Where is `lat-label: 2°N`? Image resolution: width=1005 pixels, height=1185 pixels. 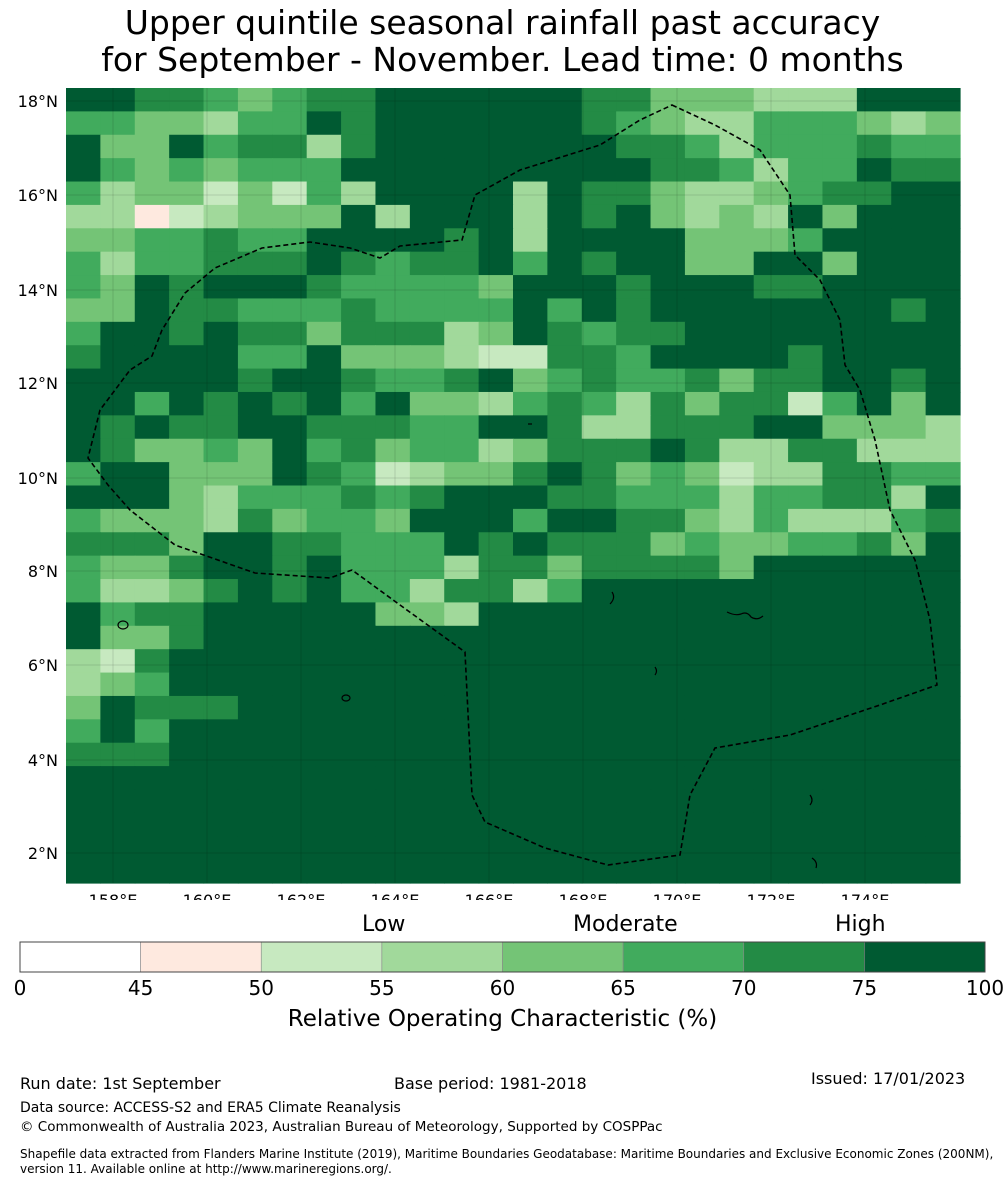 lat-label: 2°N is located at coordinates (43, 853).